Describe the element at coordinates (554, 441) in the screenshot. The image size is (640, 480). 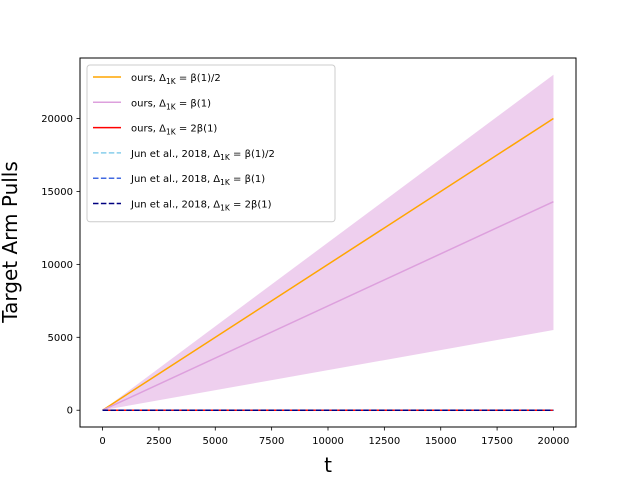
I see `x-tick-label: 20000` at that location.